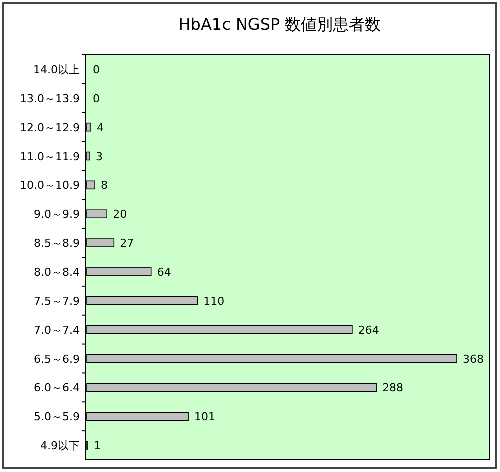  What do you see at coordinates (57, 272) in the screenshot?
I see `y-tick-label: 8.0～8.4` at bounding box center [57, 272].